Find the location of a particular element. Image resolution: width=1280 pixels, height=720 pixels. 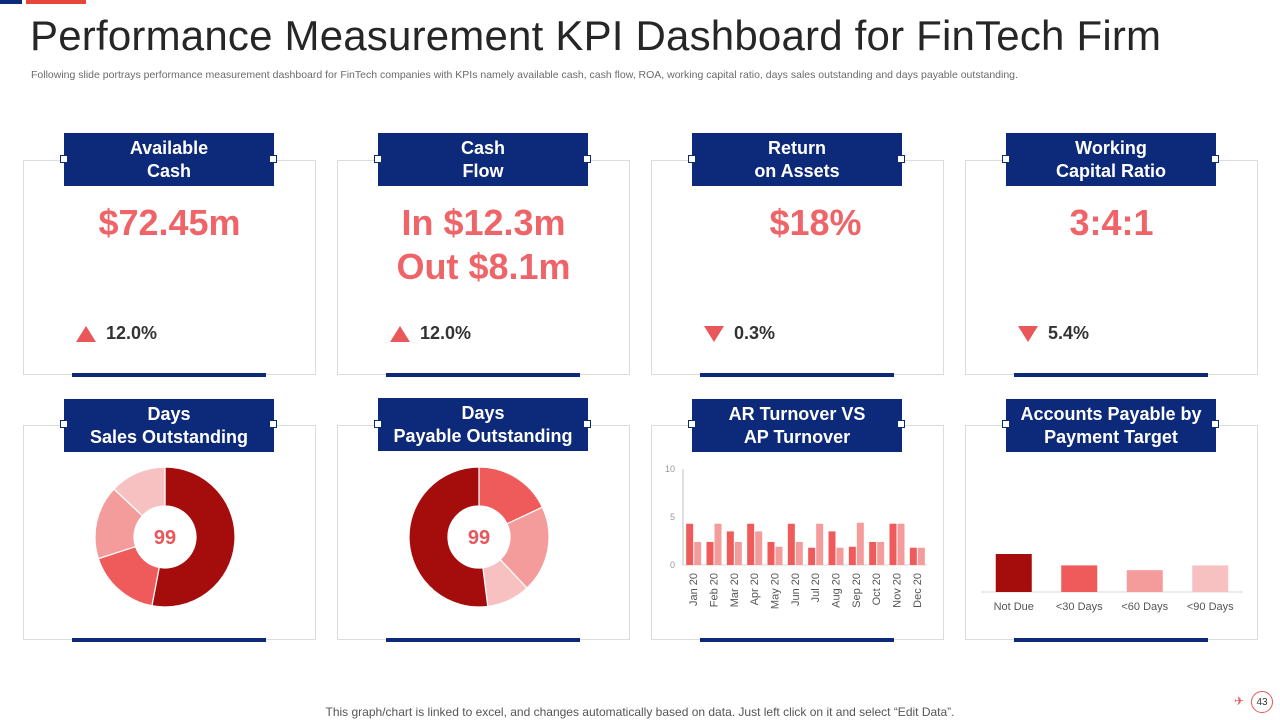

kpi-value: $18% is located at coordinates (815, 222).